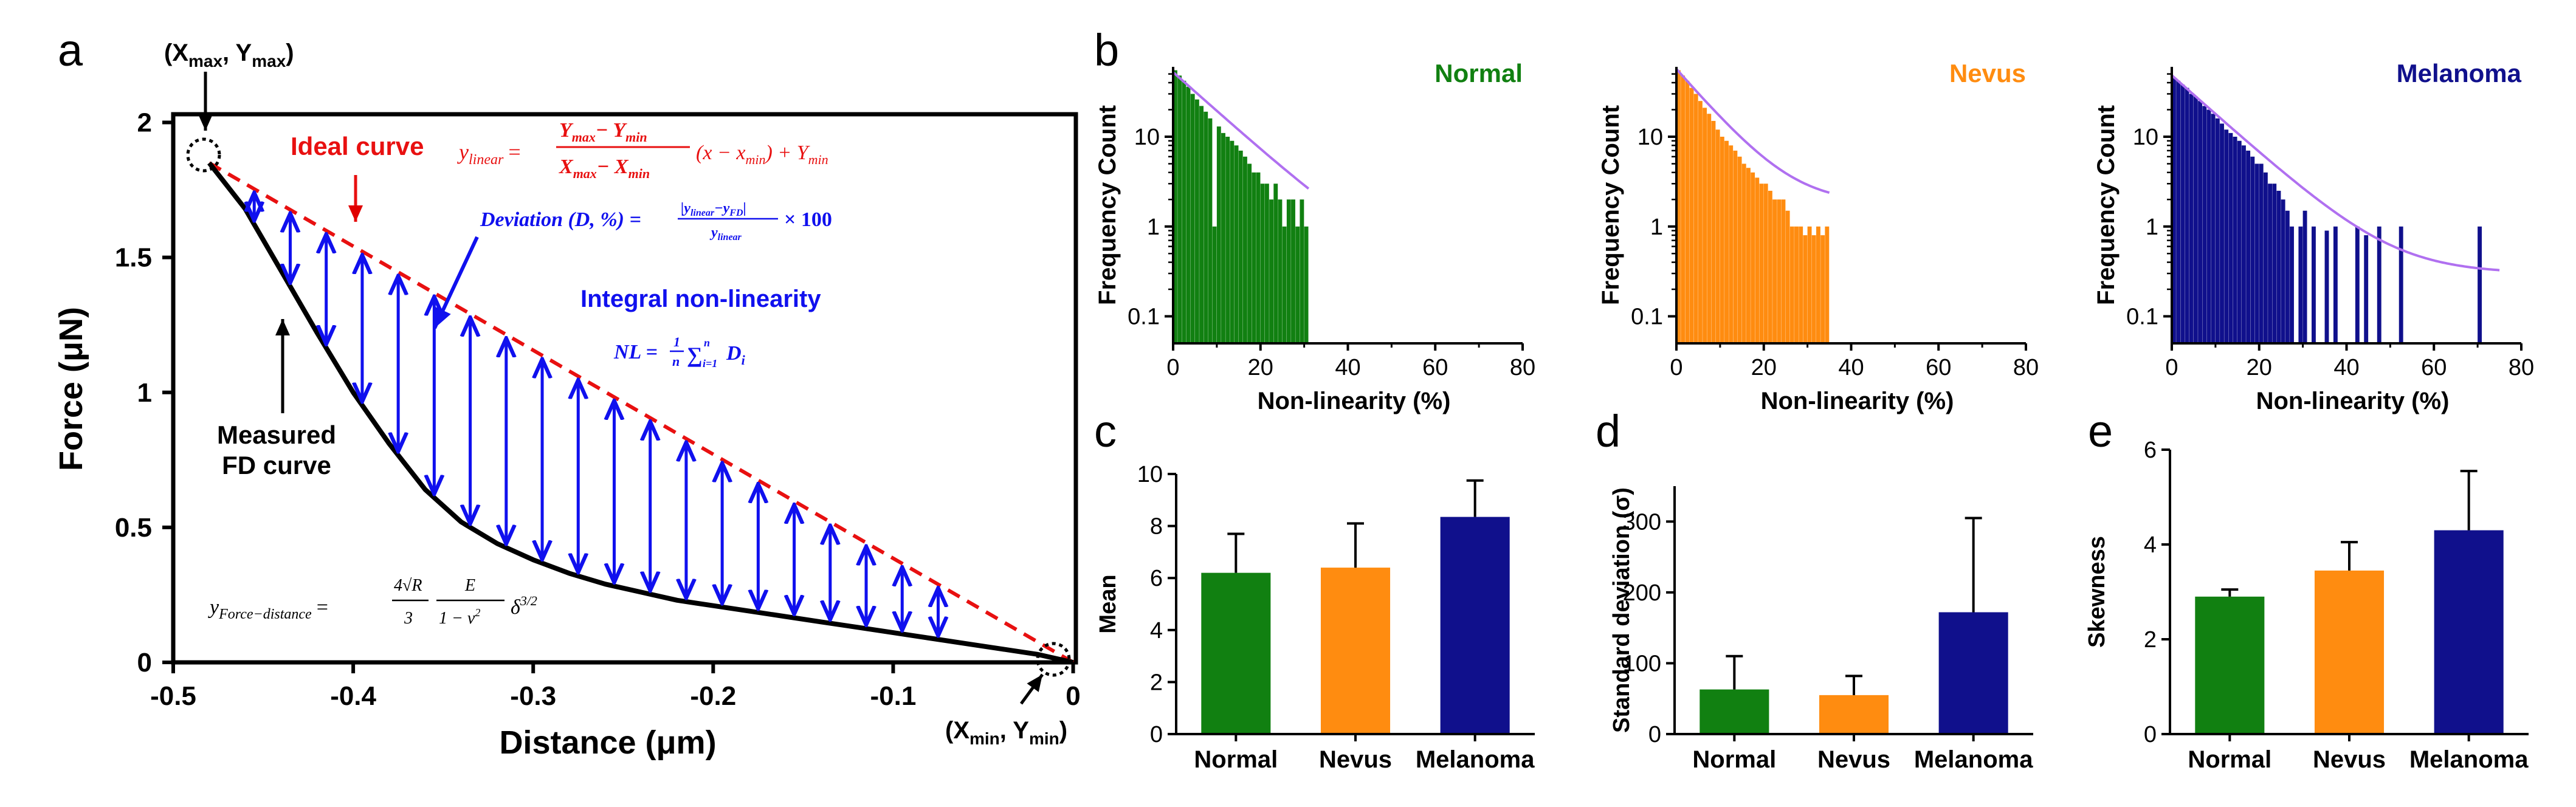 This screenshot has height=807, width=2576. I want to click on svg-text: i=1, so click(710, 363).